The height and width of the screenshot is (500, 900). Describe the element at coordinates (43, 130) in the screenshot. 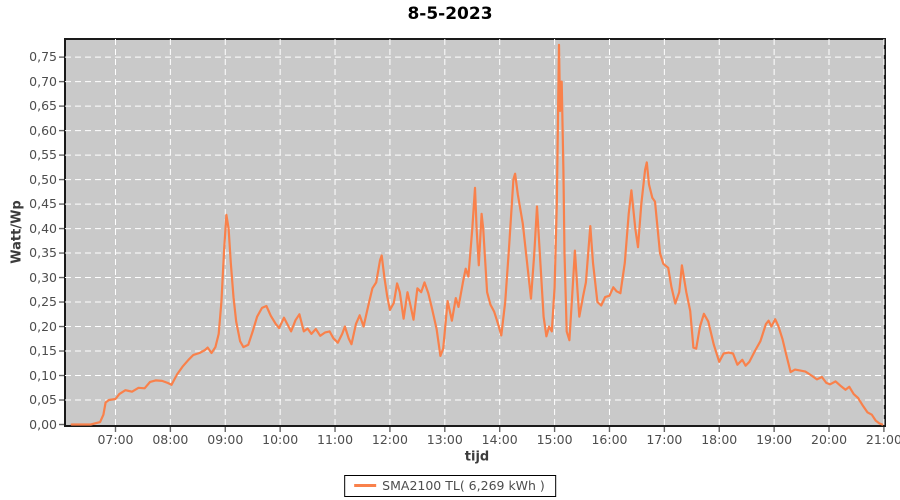

I see `y-tick-label: 0,60` at that location.